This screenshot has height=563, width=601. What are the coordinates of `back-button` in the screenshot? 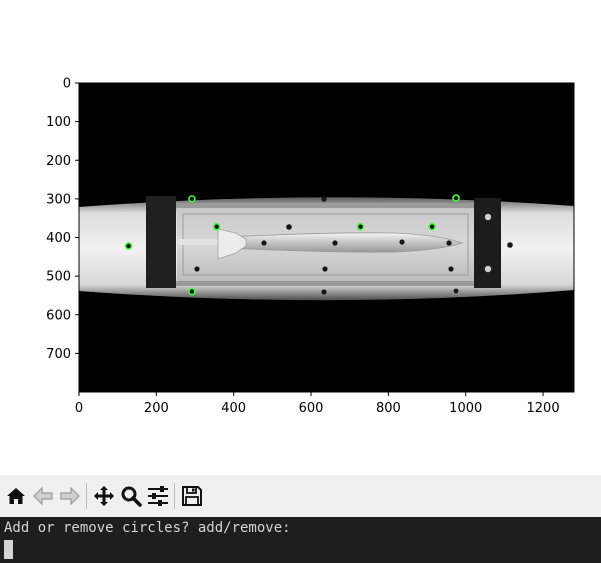 It's located at (42, 496).